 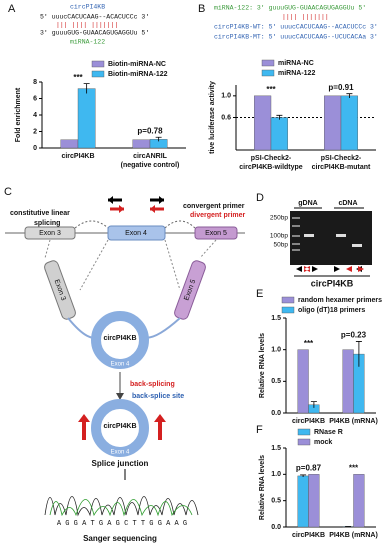 What do you see at coordinates (323, 442) in the screenshot?
I see `legend-label: mock` at bounding box center [323, 442].